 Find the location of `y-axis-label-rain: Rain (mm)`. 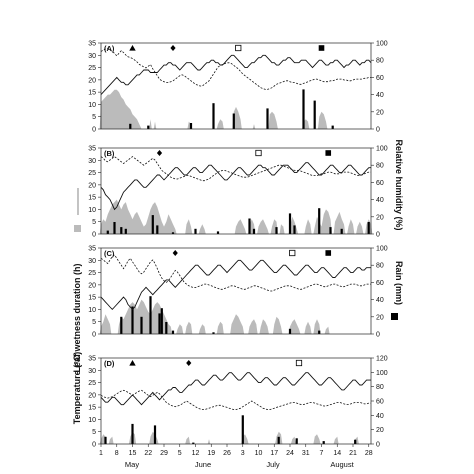

y-axis-label-rain: Rain (mm) is located at coordinates (399, 283).